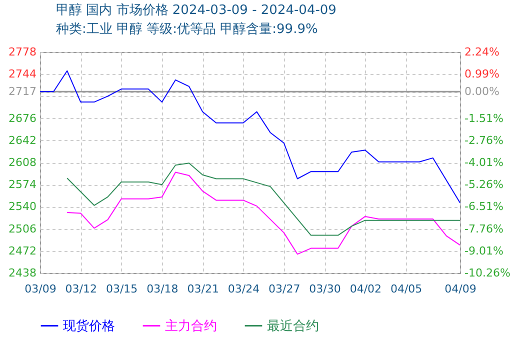  What do you see at coordinates (22, 229) in the screenshot?
I see `y-tick-label: 2506` at bounding box center [22, 229].